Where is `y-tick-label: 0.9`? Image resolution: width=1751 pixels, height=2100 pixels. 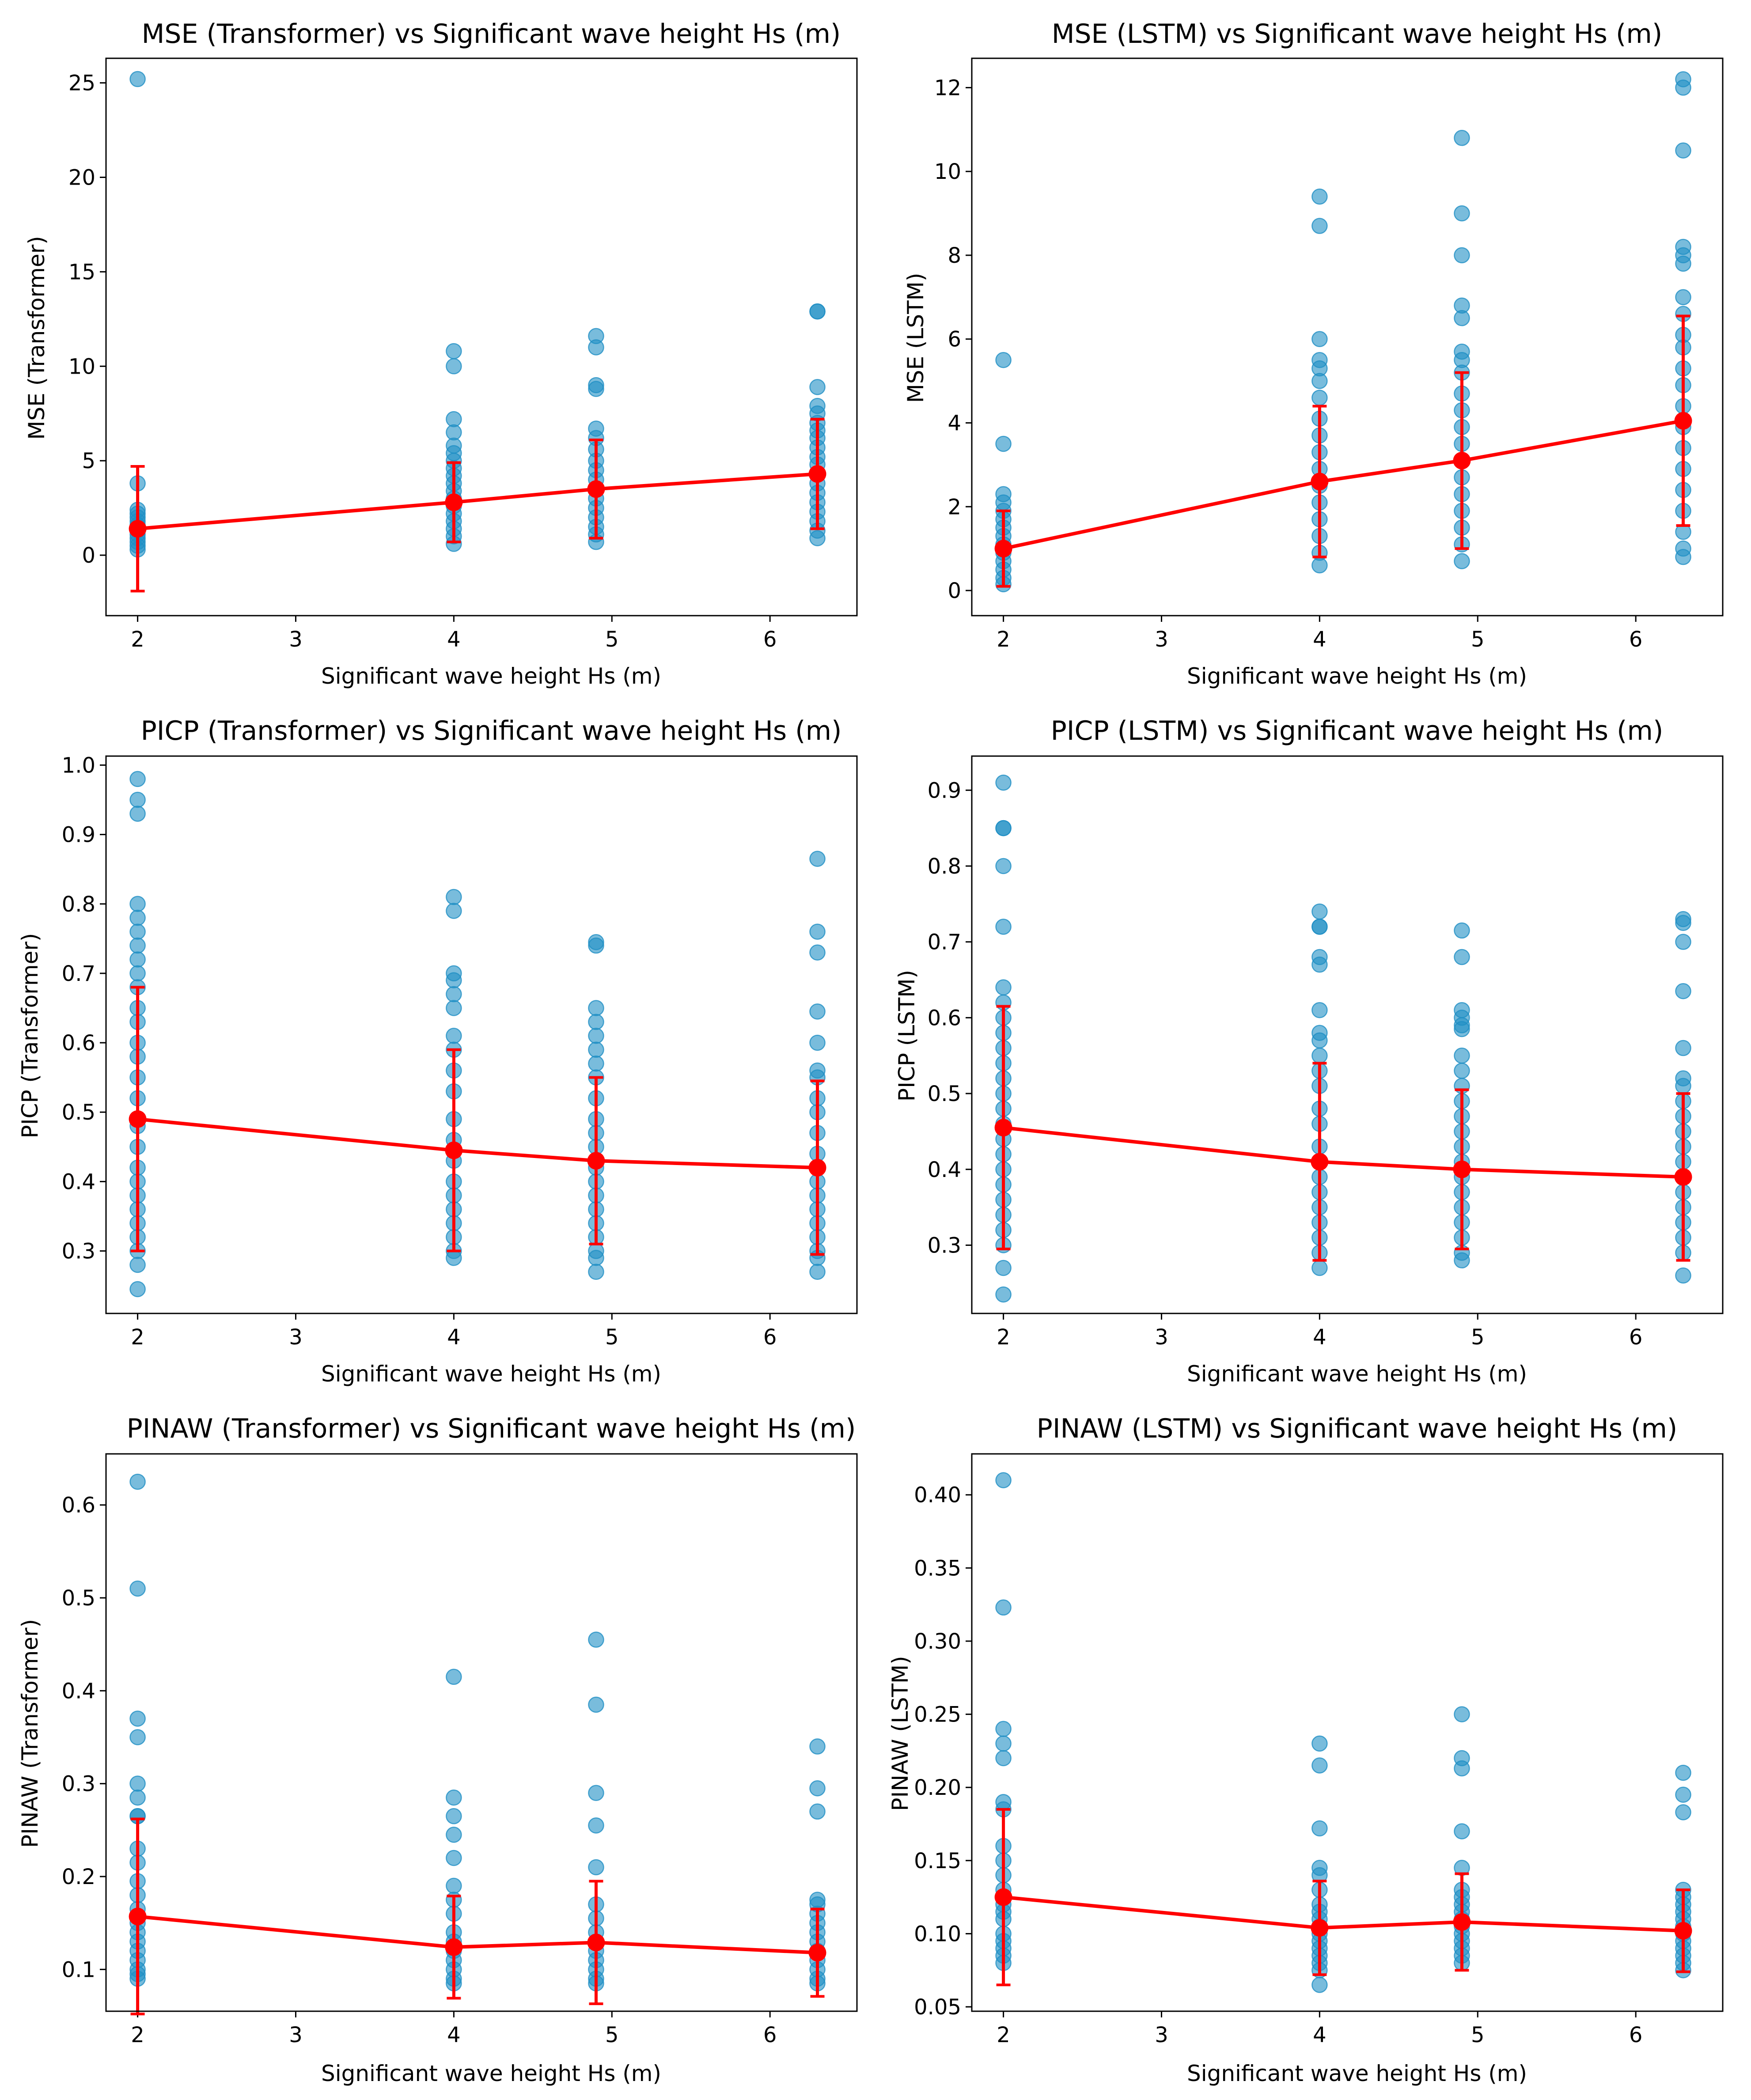 y-tick-label: 0.9 is located at coordinates (944, 790).